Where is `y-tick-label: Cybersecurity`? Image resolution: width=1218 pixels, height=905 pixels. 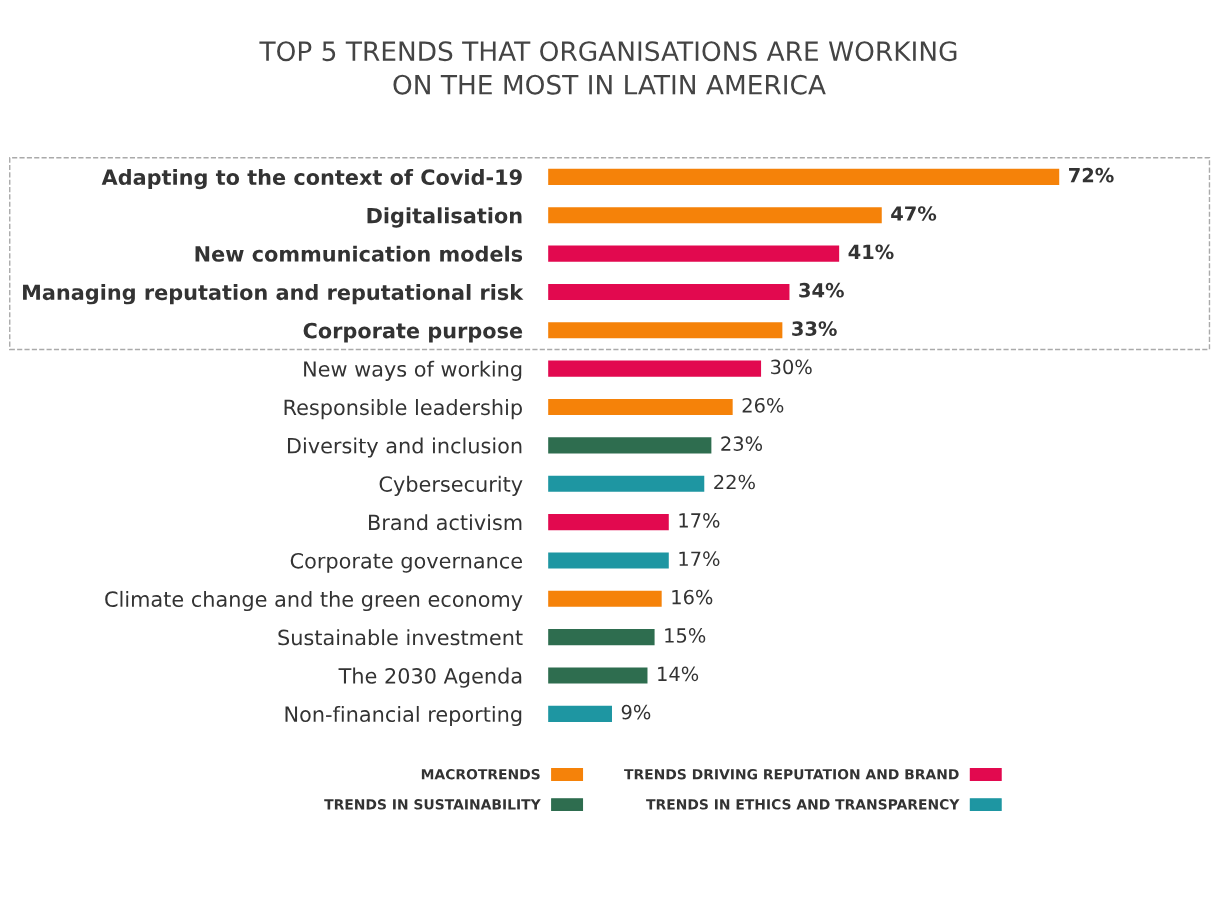
y-tick-label: Cybersecurity is located at coordinates (451, 485).